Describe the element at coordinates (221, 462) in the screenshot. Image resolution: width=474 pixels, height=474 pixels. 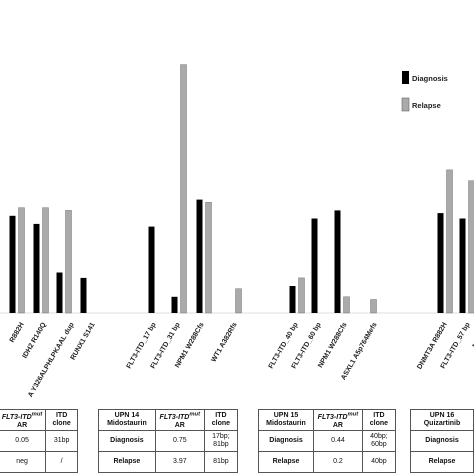
I see `cell-clone: 81bp` at that location.